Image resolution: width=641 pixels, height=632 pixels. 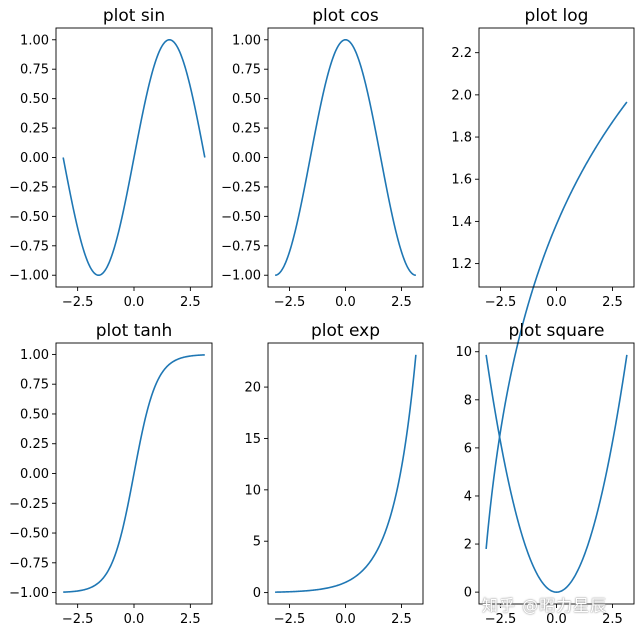 What do you see at coordinates (345, 619) in the screenshot?
I see `x-tick-label-exp: 0.0` at bounding box center [345, 619].